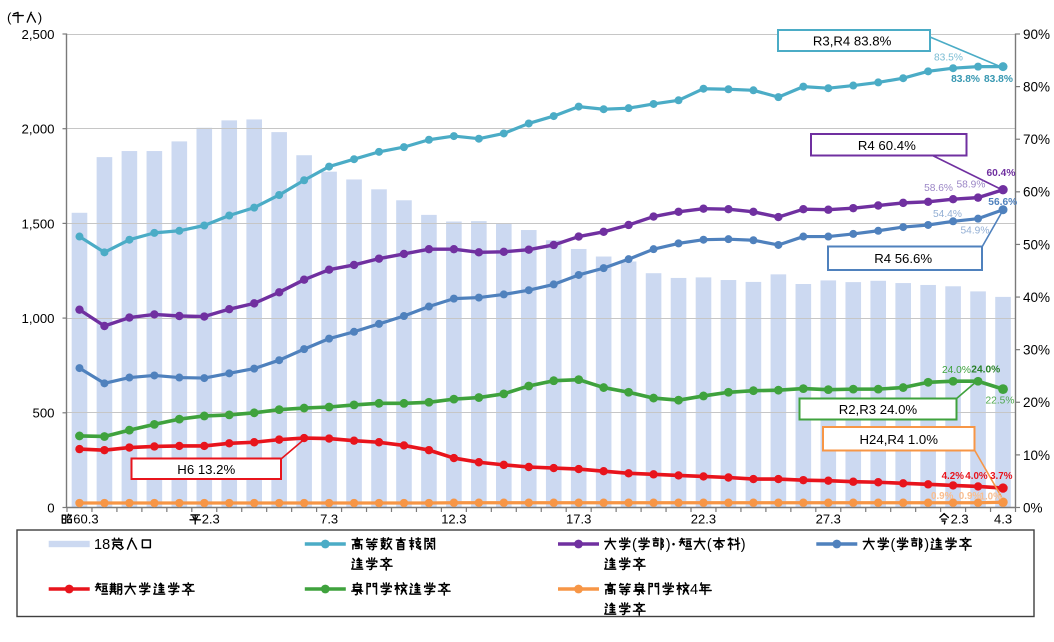  What do you see at coordinates (329, 519) in the screenshot?
I see `svg-text: 7.3` at bounding box center [329, 519].